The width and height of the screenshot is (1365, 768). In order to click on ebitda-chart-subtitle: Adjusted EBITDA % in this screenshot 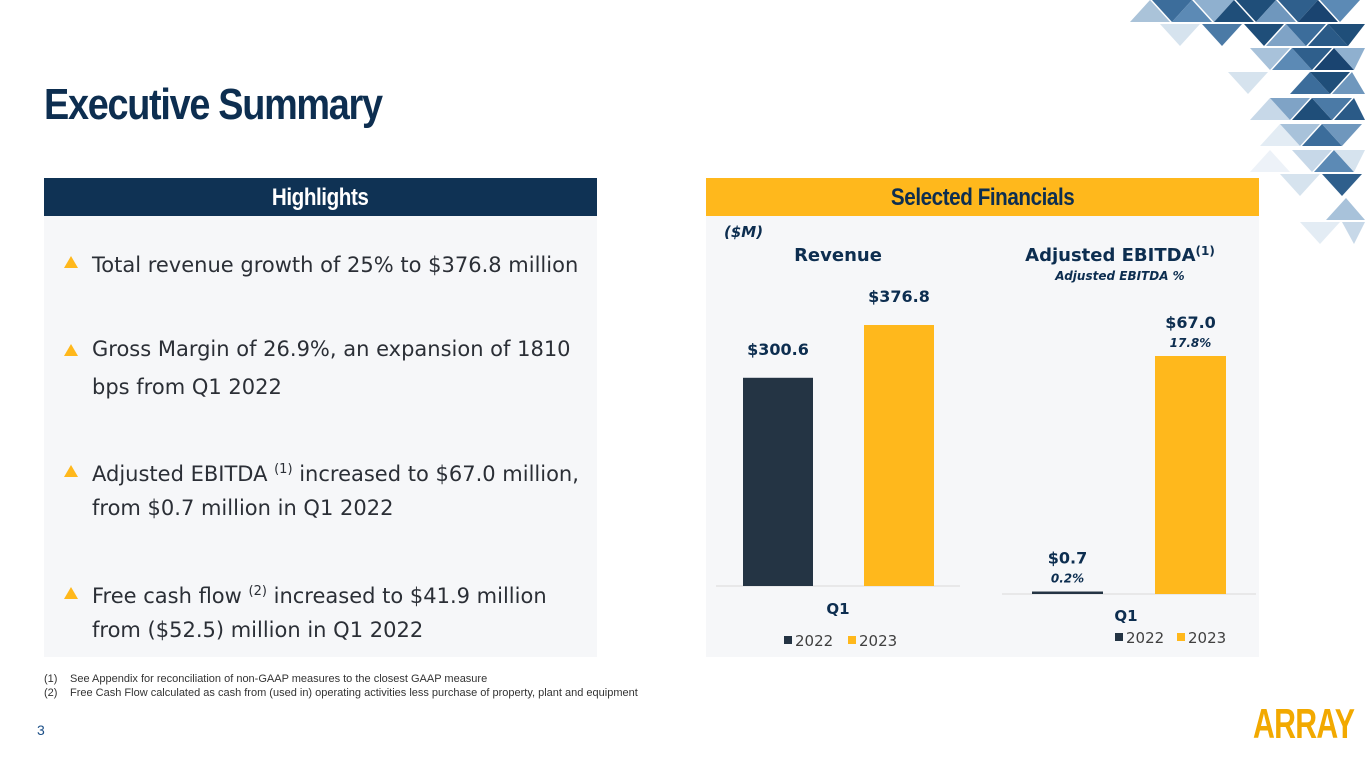, I will do `click(1119, 276)`.